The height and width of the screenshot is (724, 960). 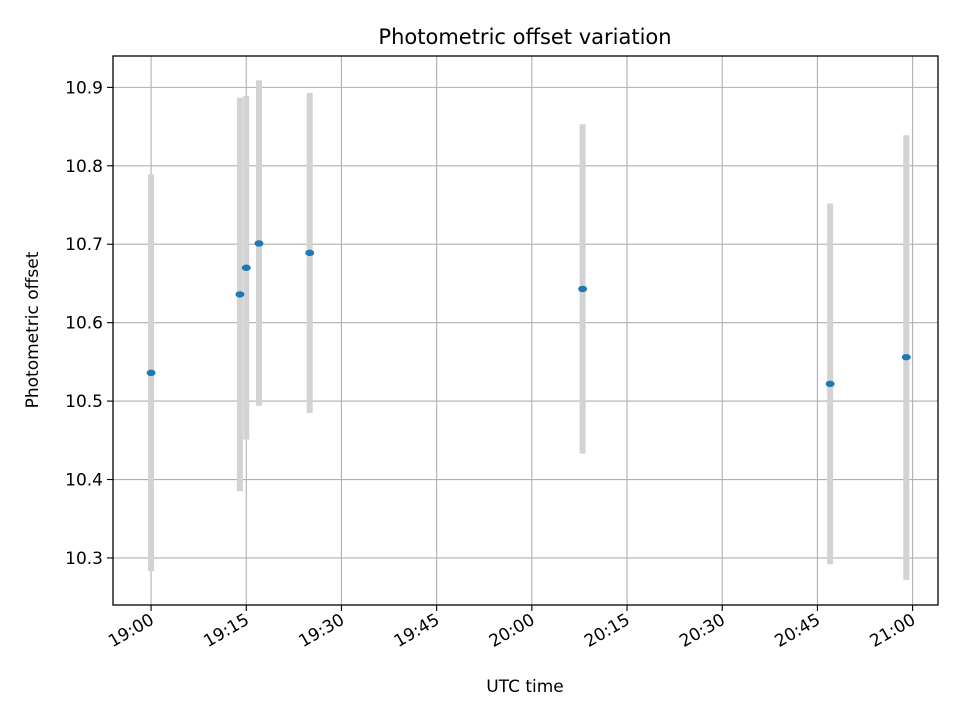 What do you see at coordinates (524, 37) in the screenshot?
I see `chart-title: Photometric offset variation` at bounding box center [524, 37].